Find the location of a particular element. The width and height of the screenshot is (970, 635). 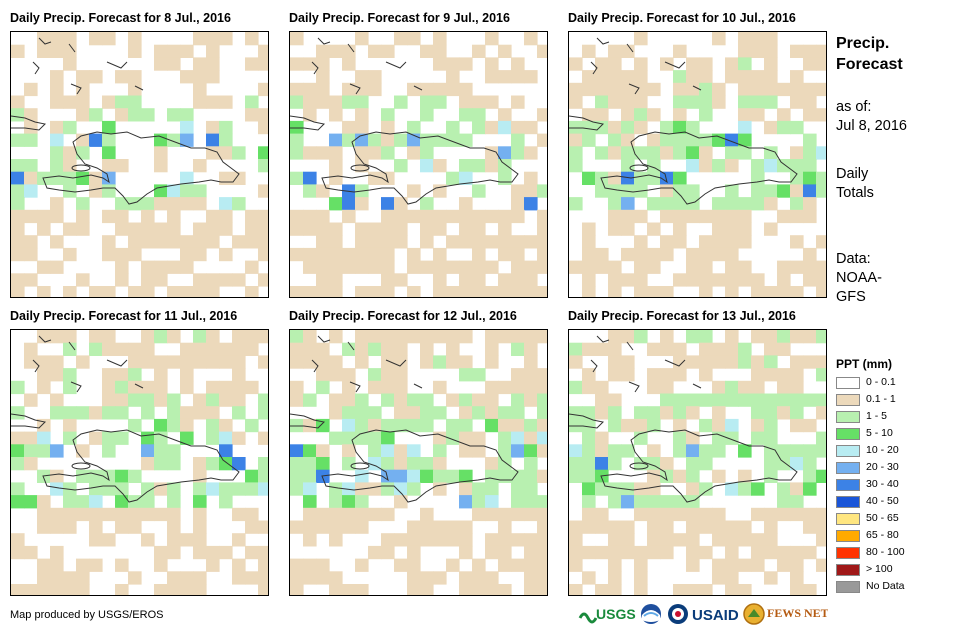

asof-label: as of: is located at coordinates (854, 107).